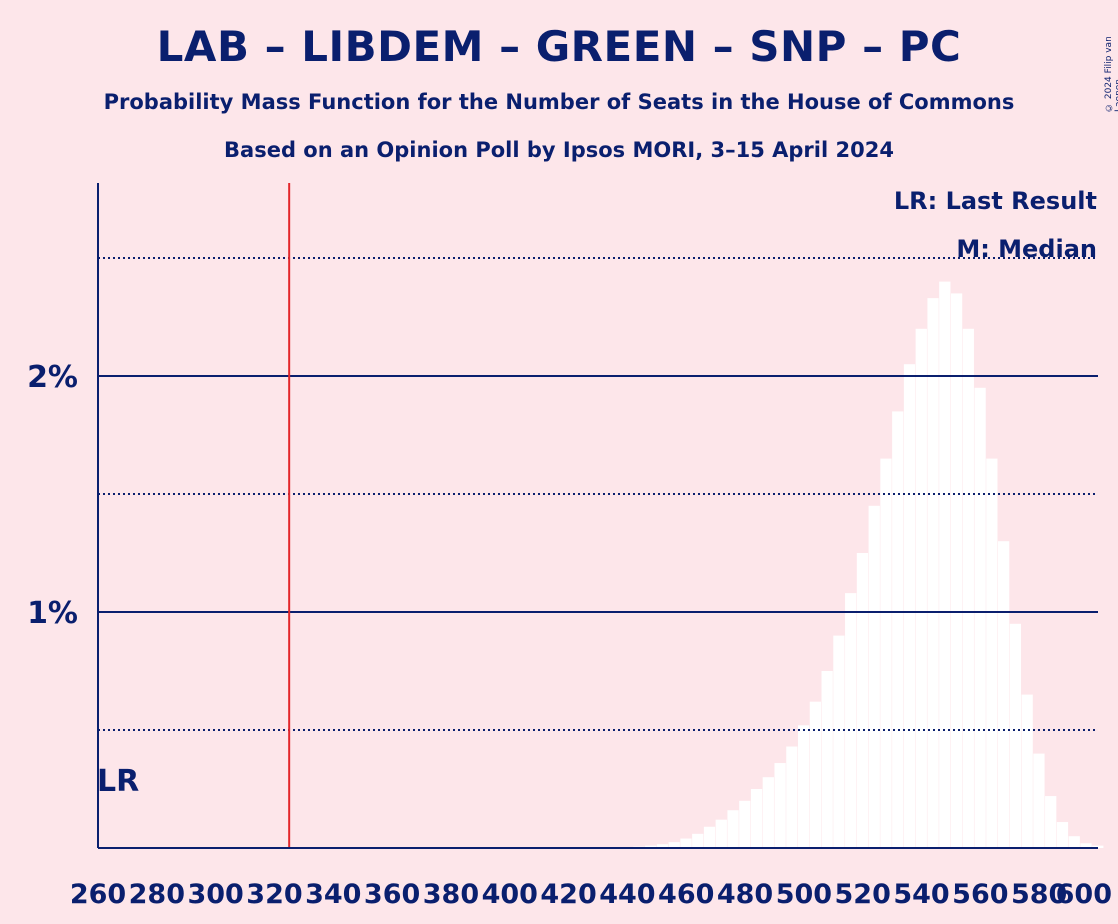  Describe the element at coordinates (52, 377) in the screenshot. I see `y-tick-label: 2%` at that location.